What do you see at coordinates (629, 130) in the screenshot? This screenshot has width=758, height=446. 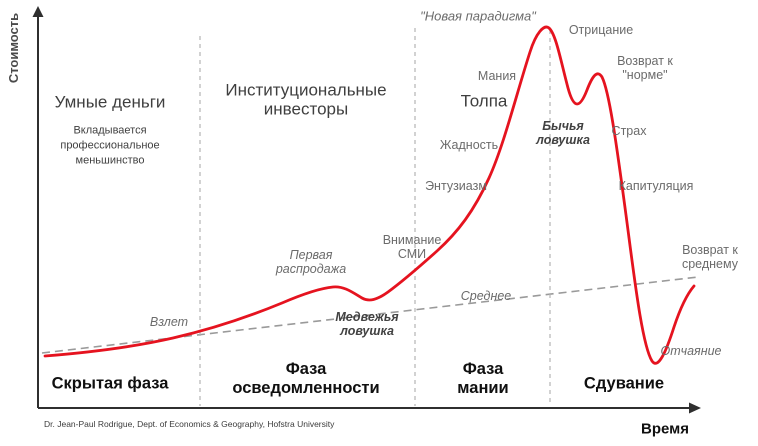 I see `annotation-fear: Страх` at bounding box center [629, 130].